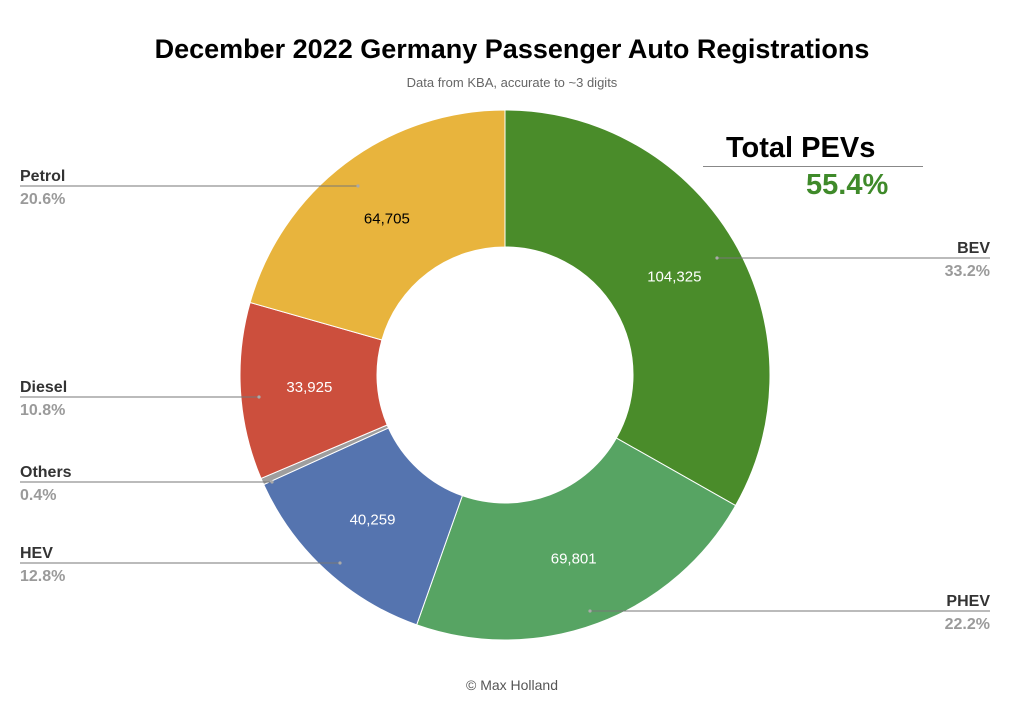  What do you see at coordinates (847, 185) in the screenshot?
I see `total-pevs-value: 55.4%` at bounding box center [847, 185].